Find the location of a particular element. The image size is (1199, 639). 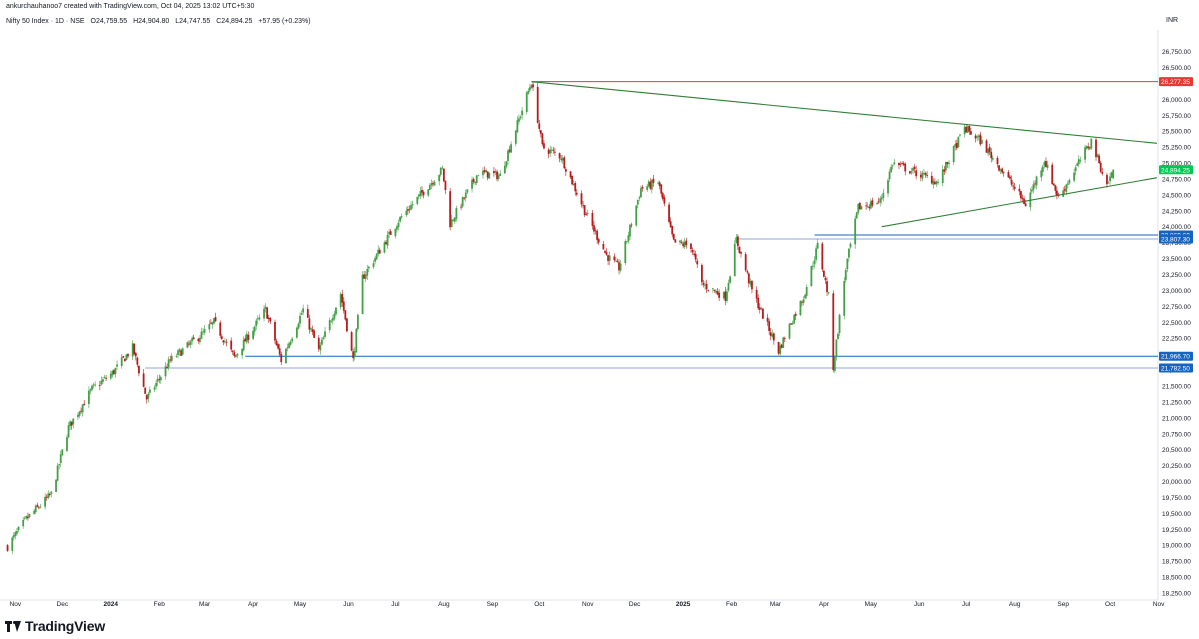

symbol-name: Nifty 50 Index · 1D · NSE is located at coordinates (45, 21).